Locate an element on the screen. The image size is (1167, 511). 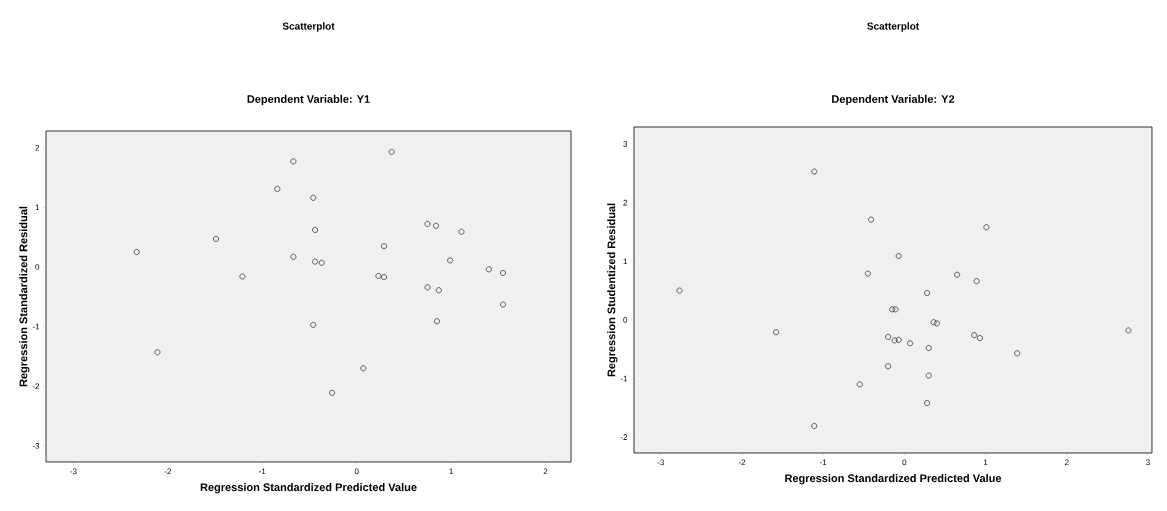
y-axis-title: Regression Studentized Residual is located at coordinates (612, 290).